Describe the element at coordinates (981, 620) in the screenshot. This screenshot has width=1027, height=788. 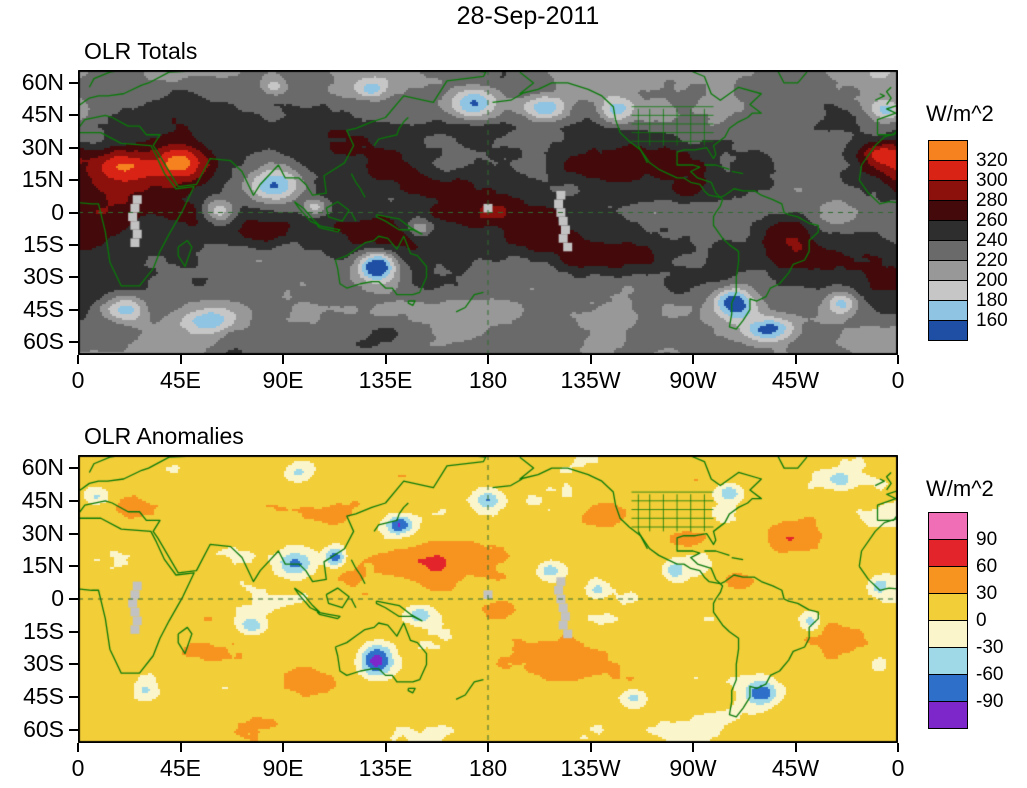
I see `colorbar-tick-label: 0` at that location.